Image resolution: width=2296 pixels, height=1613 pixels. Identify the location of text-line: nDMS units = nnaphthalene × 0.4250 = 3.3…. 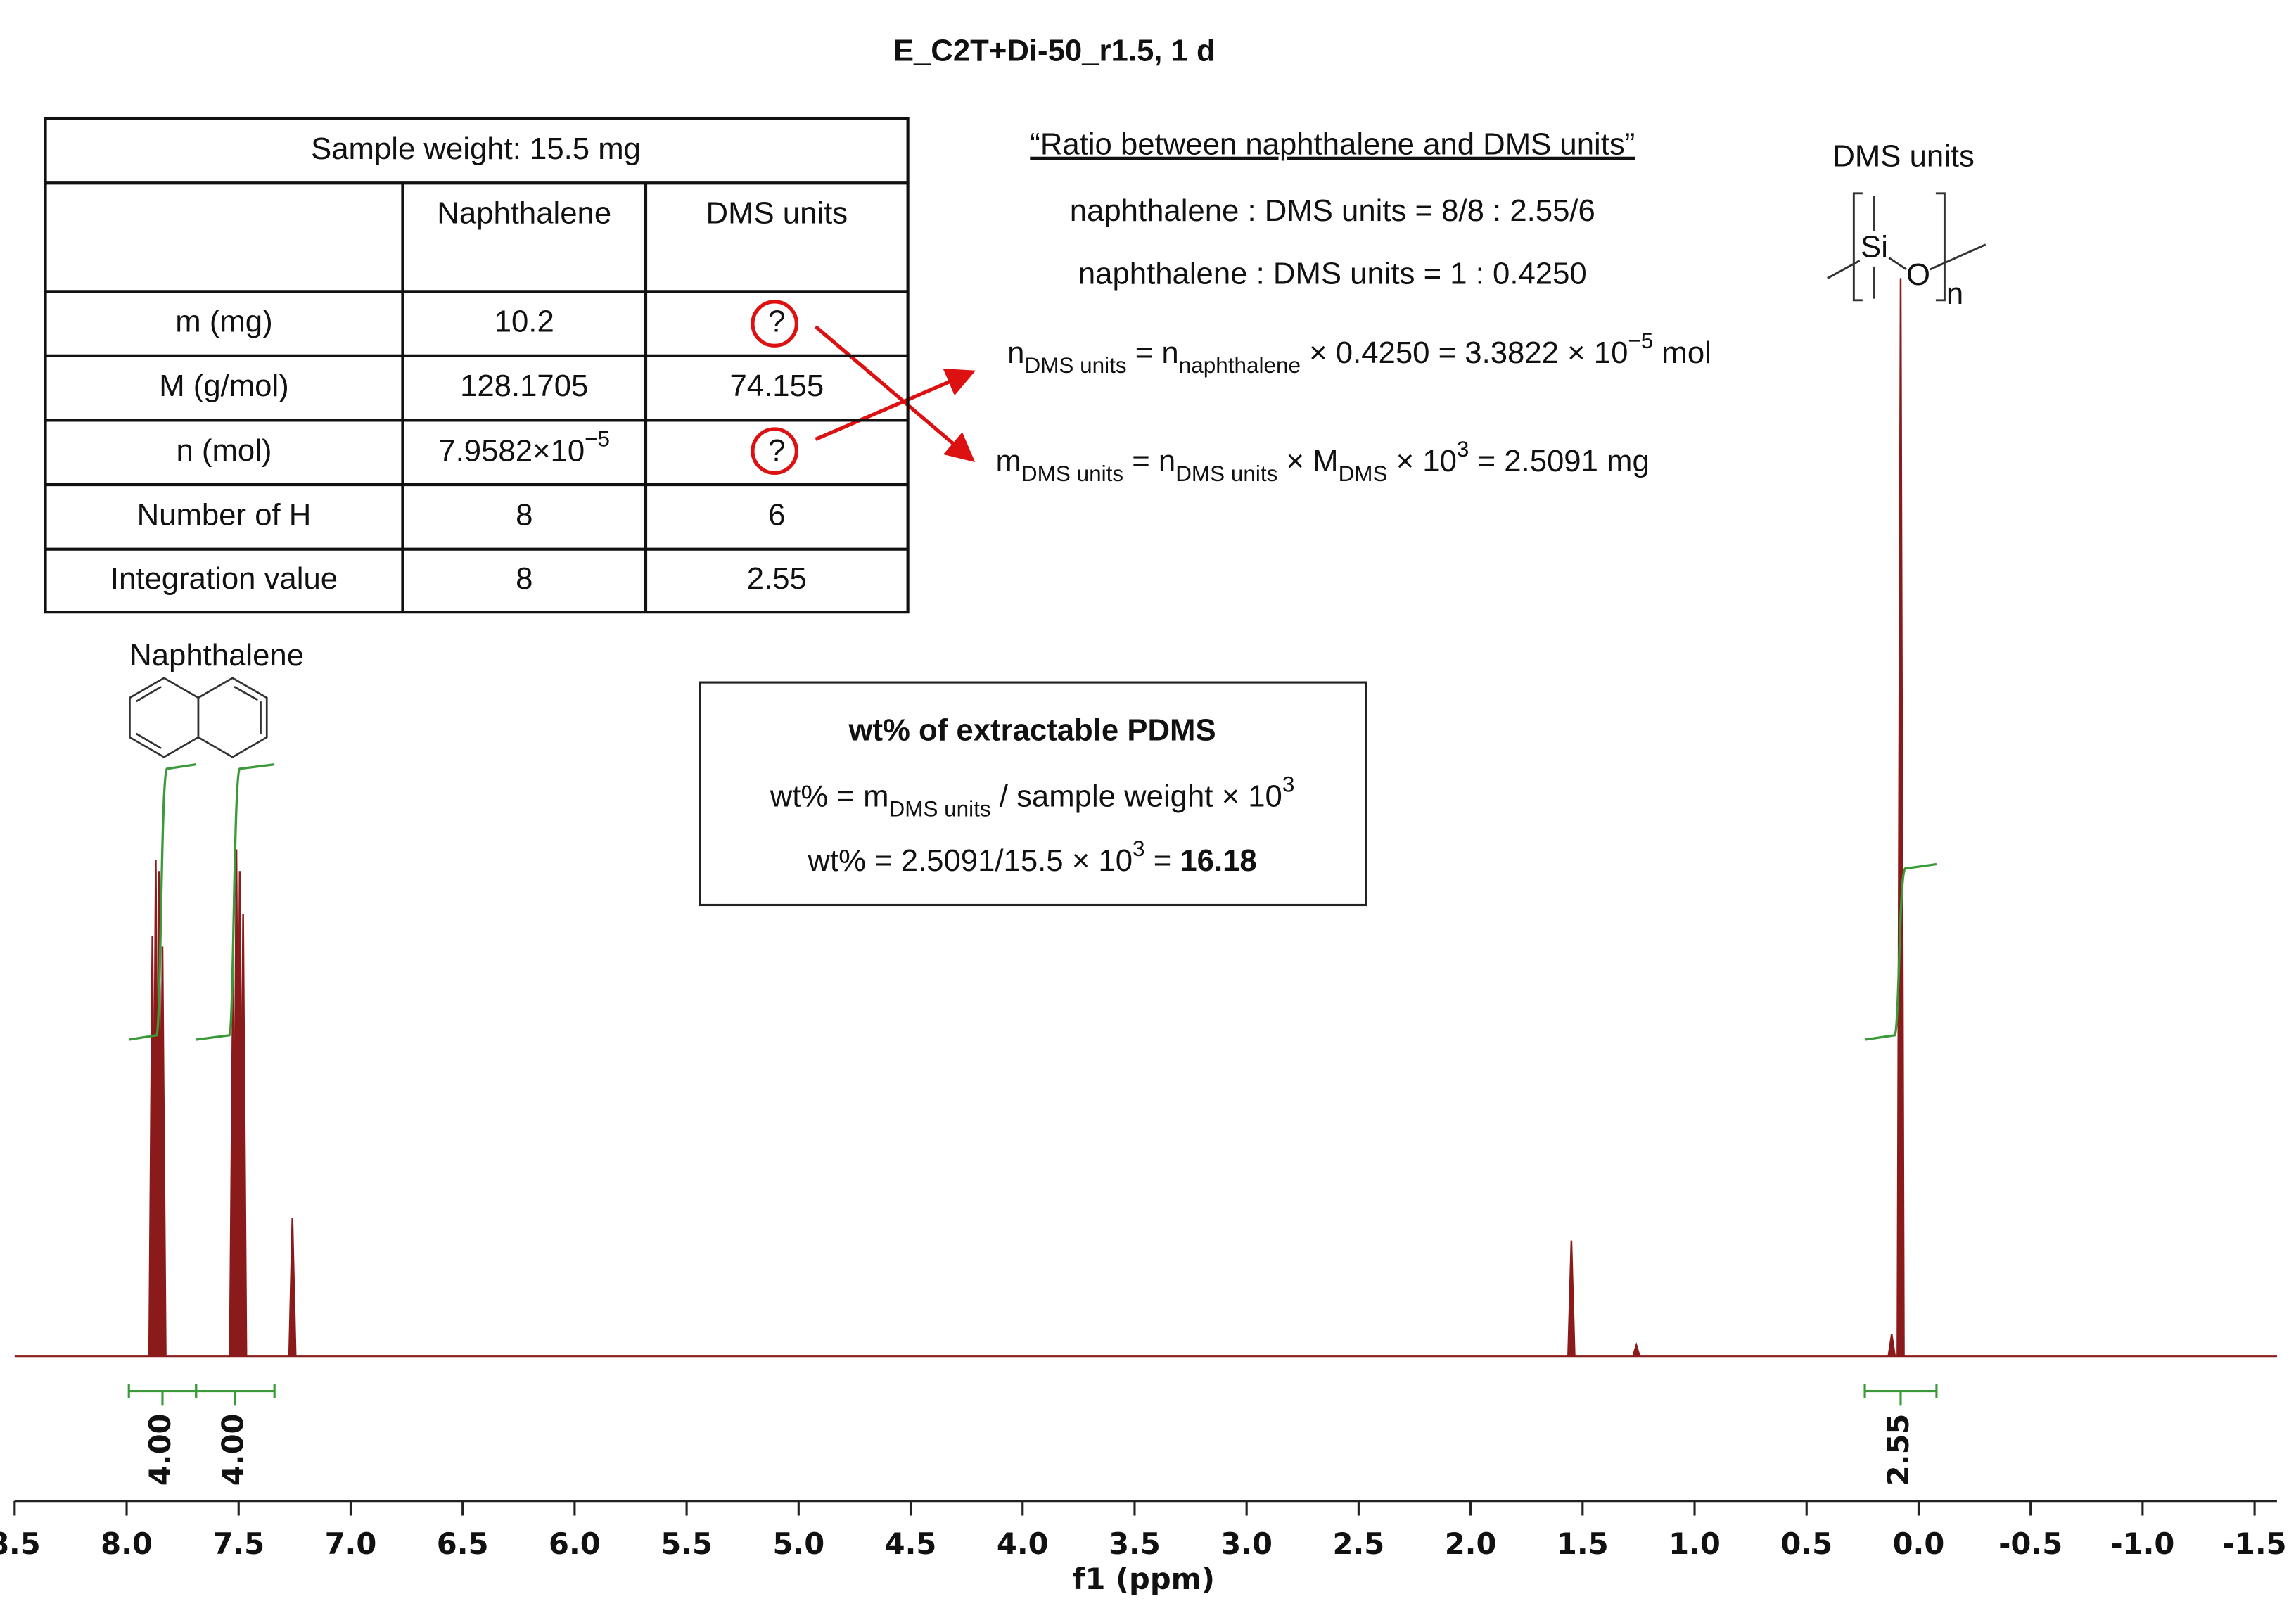
(1359, 353).